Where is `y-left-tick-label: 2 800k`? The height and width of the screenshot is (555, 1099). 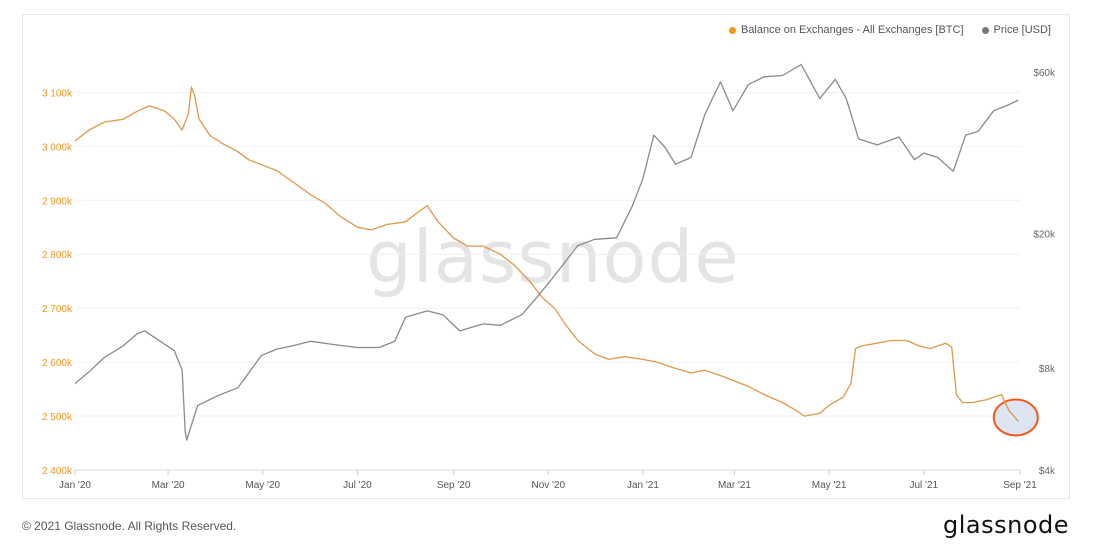
y-left-tick-label: 2 800k is located at coordinates (57, 255).